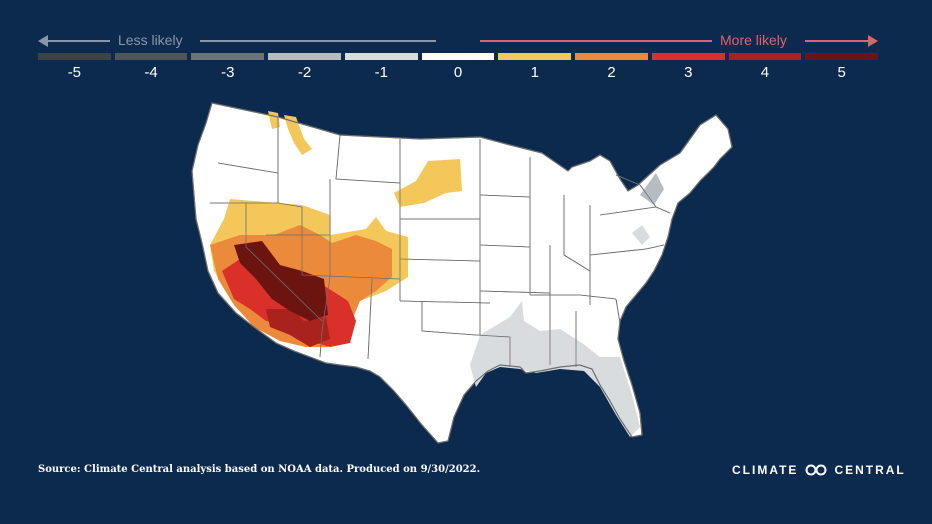 This screenshot has height=524, width=932. Describe the element at coordinates (841, 72) in the screenshot. I see `legend-label: 5` at that location.